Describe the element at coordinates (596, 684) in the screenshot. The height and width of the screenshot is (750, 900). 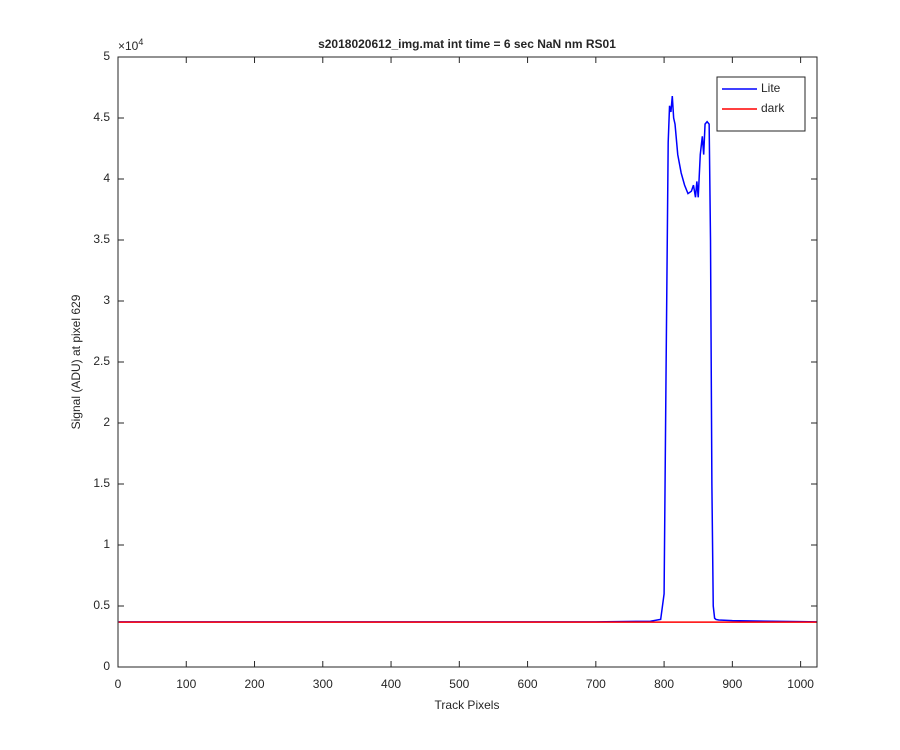
I see `x-tick-label: 700` at that location.